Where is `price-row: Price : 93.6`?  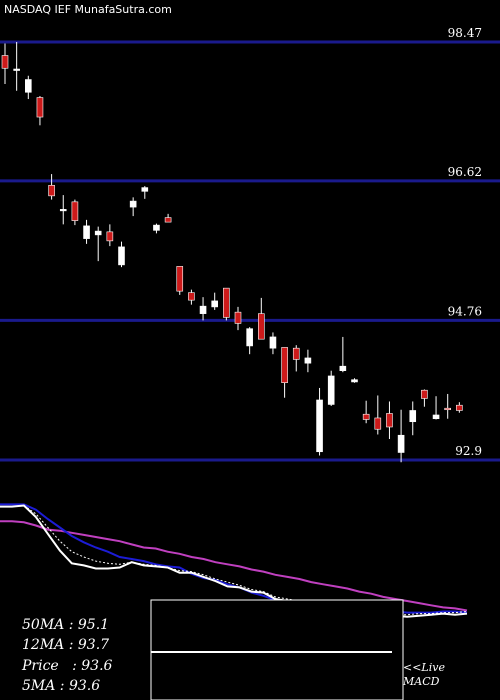
price-row: Price : 93.6 is located at coordinates (67, 666).